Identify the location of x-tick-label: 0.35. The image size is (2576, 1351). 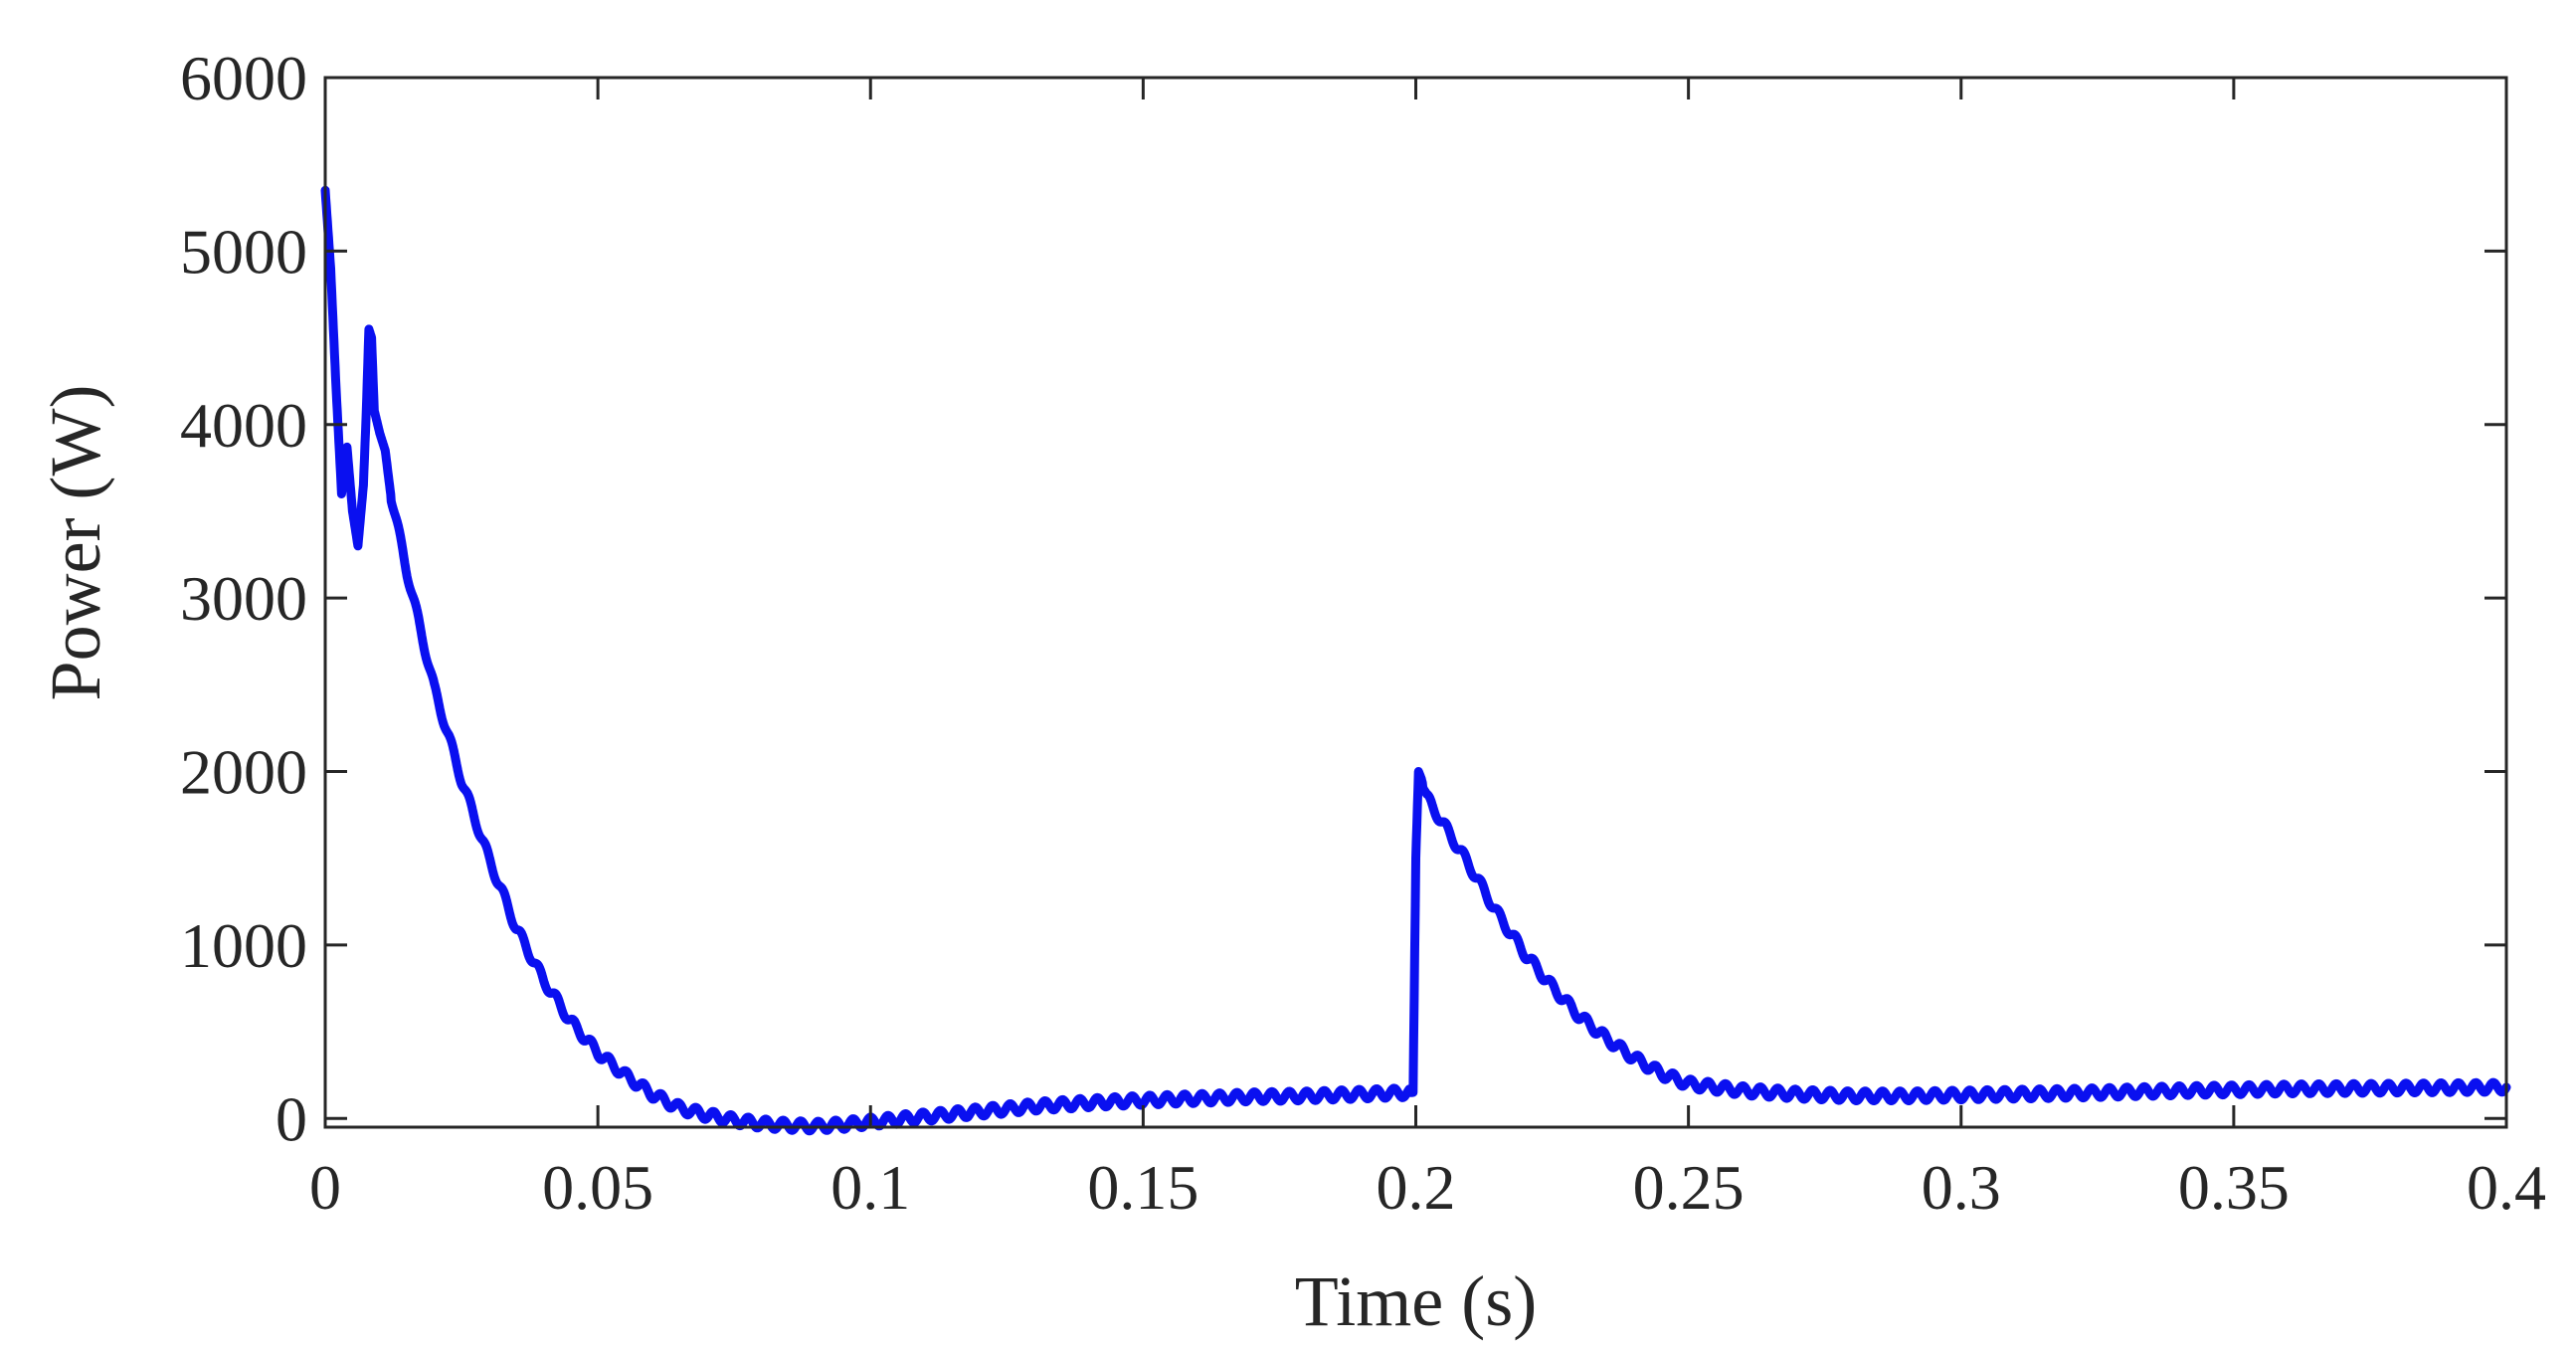
(2234, 1187).